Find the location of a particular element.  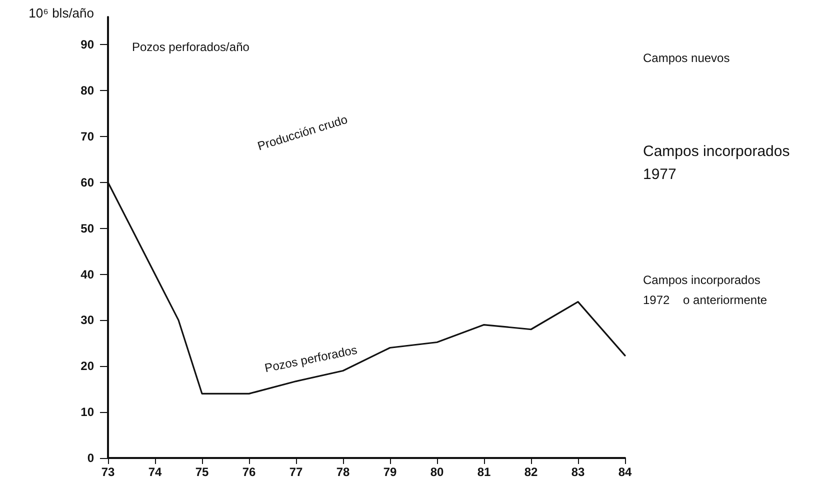

y-tick-label: 20 is located at coordinates (87, 366).